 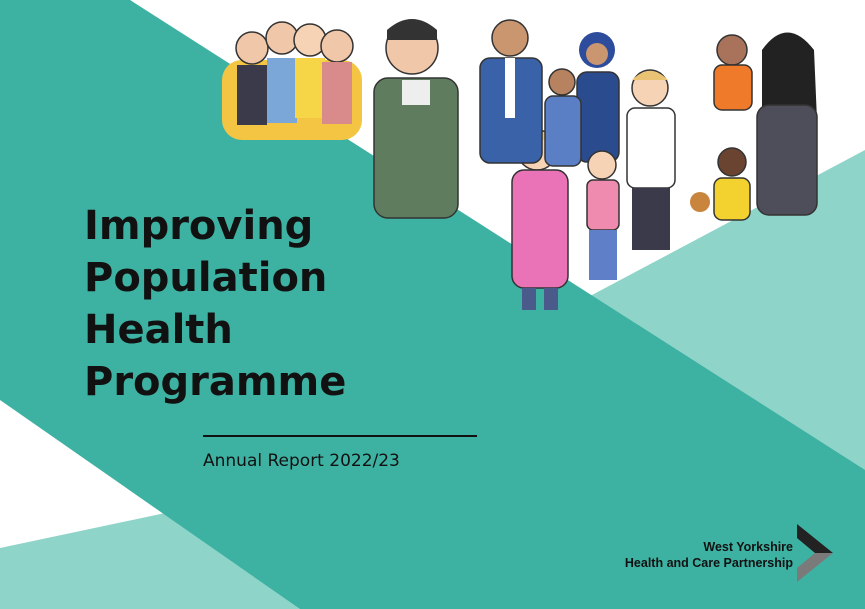 What do you see at coordinates (215, 382) in the screenshot?
I see `title-line-4: Programme` at bounding box center [215, 382].